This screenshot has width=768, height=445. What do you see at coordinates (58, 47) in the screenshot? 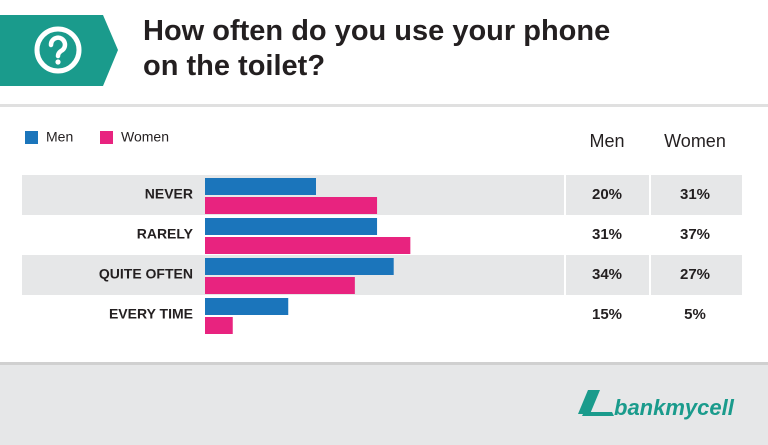
I see `icon-question` at bounding box center [58, 47].